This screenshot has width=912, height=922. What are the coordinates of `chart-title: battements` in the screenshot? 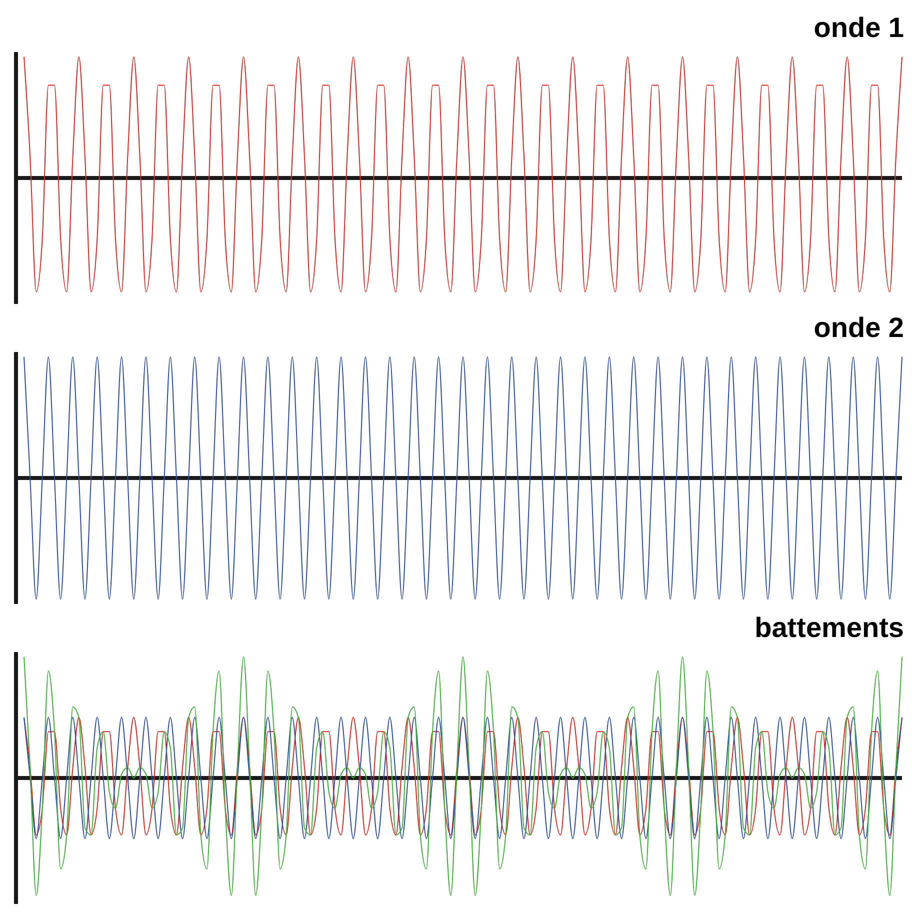 It's located at (829, 628).